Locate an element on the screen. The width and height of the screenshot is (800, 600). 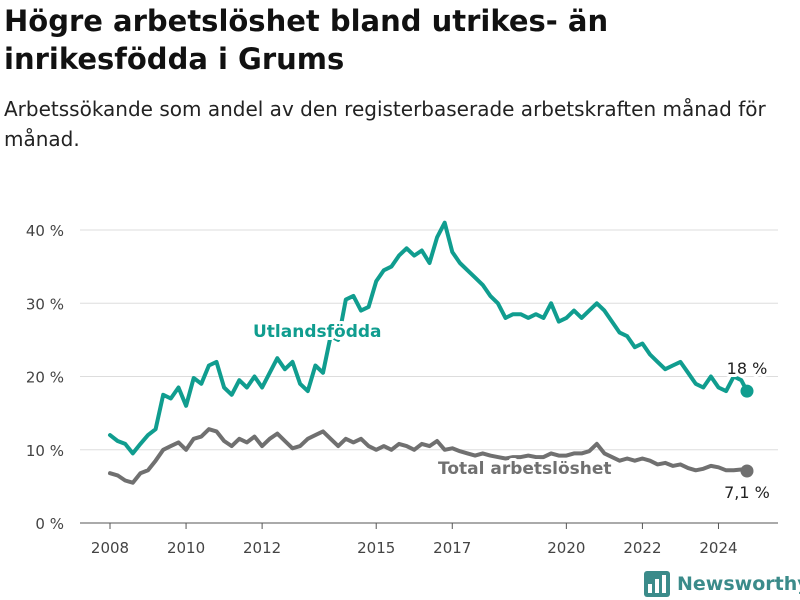
x-axis: 2008 2010 2012 2015 2017 2020 2022 2024 is located at coordinates (429, 539).